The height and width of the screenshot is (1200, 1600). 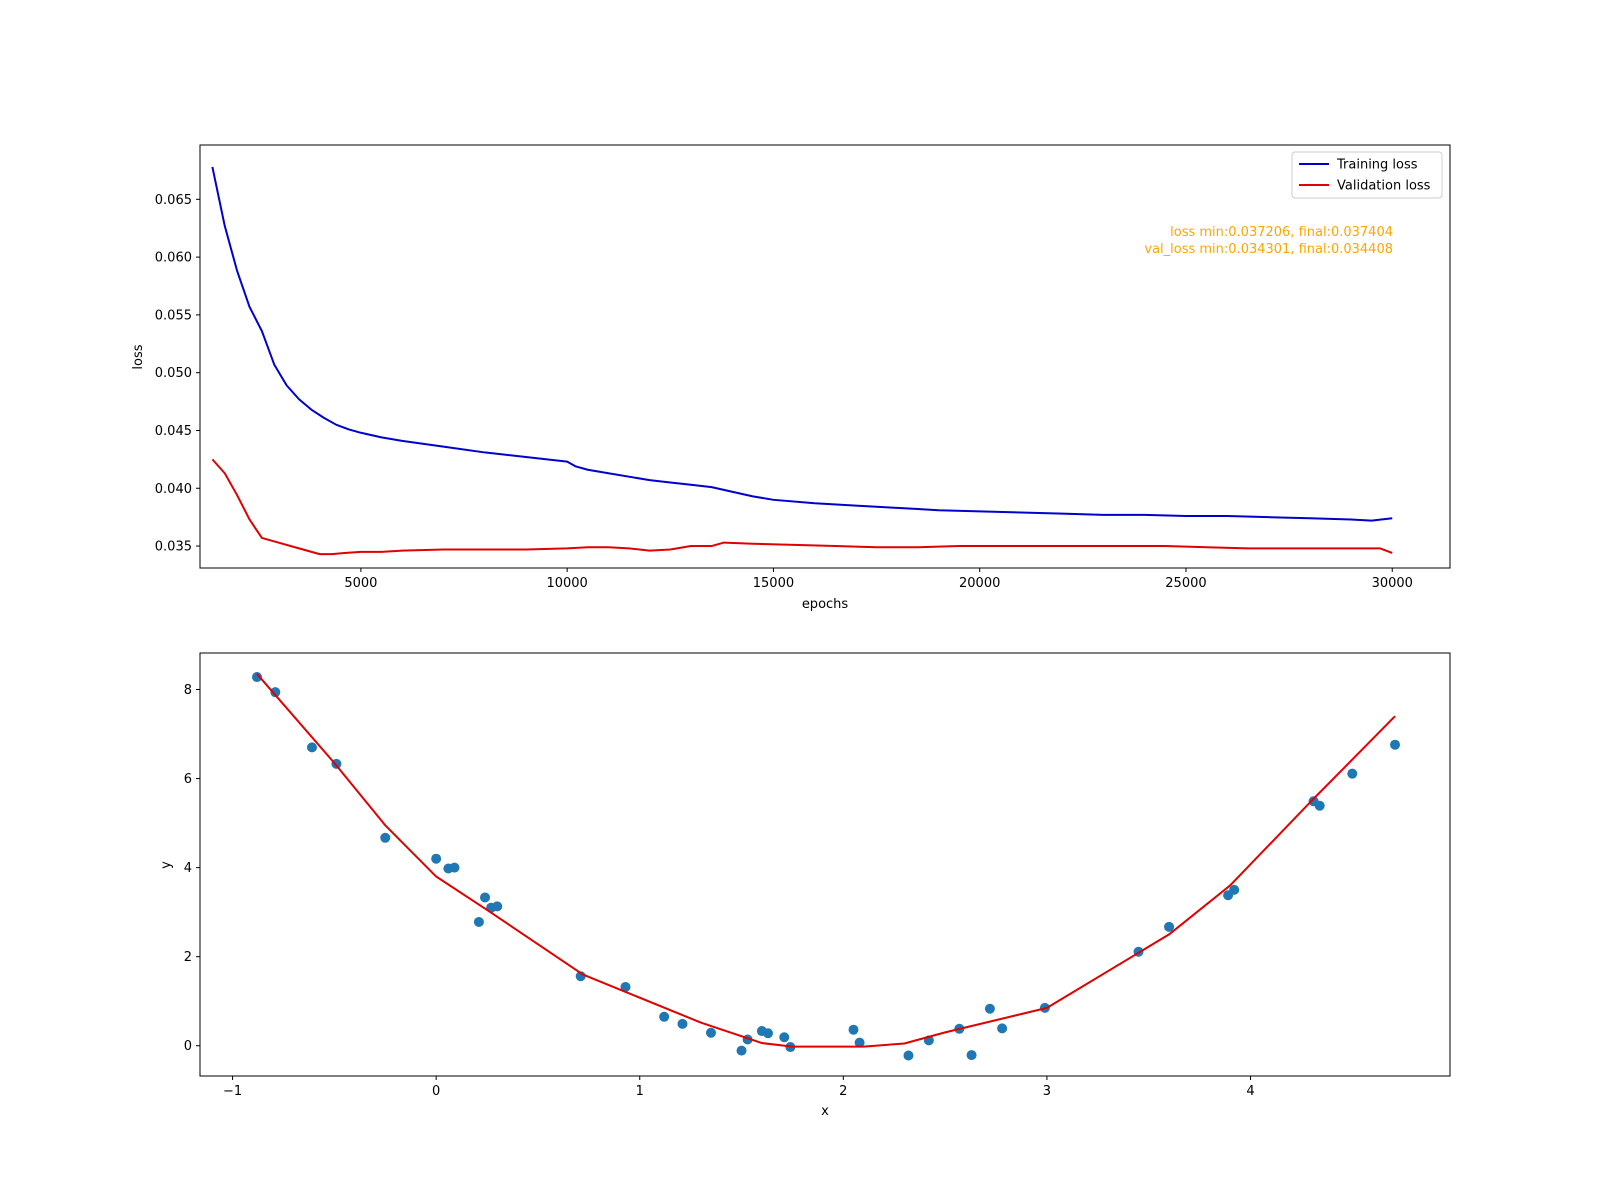 I want to click on legend-training-loss-label: Training loss, so click(x=1377, y=165).